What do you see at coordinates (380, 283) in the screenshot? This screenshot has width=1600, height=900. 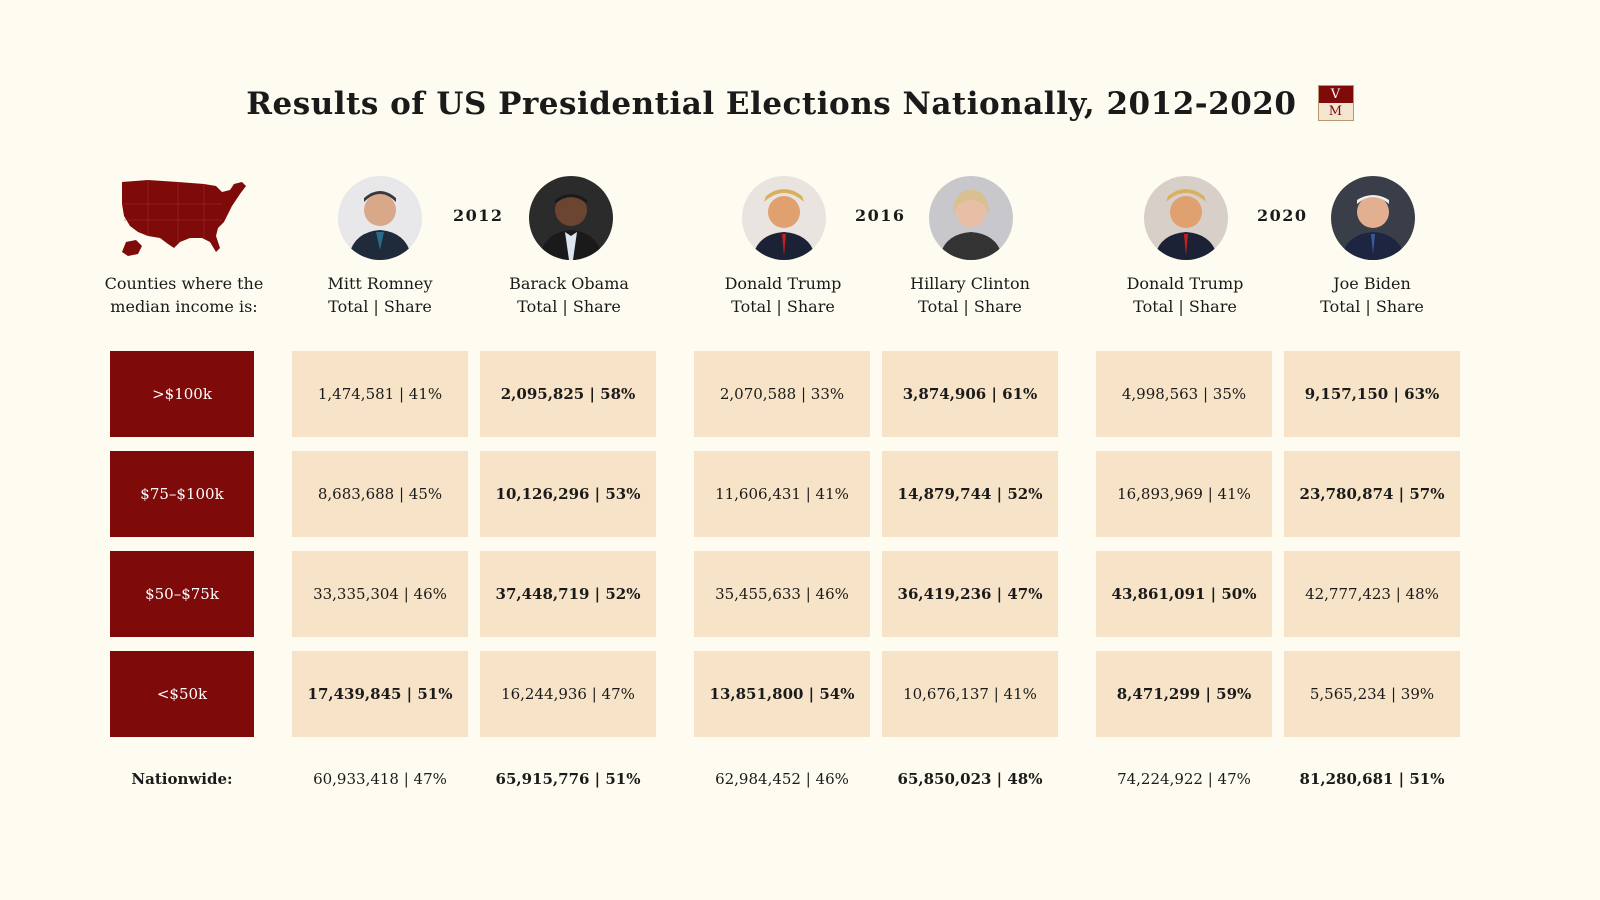 I see `candidate-name: Mitt Romney` at bounding box center [380, 283].